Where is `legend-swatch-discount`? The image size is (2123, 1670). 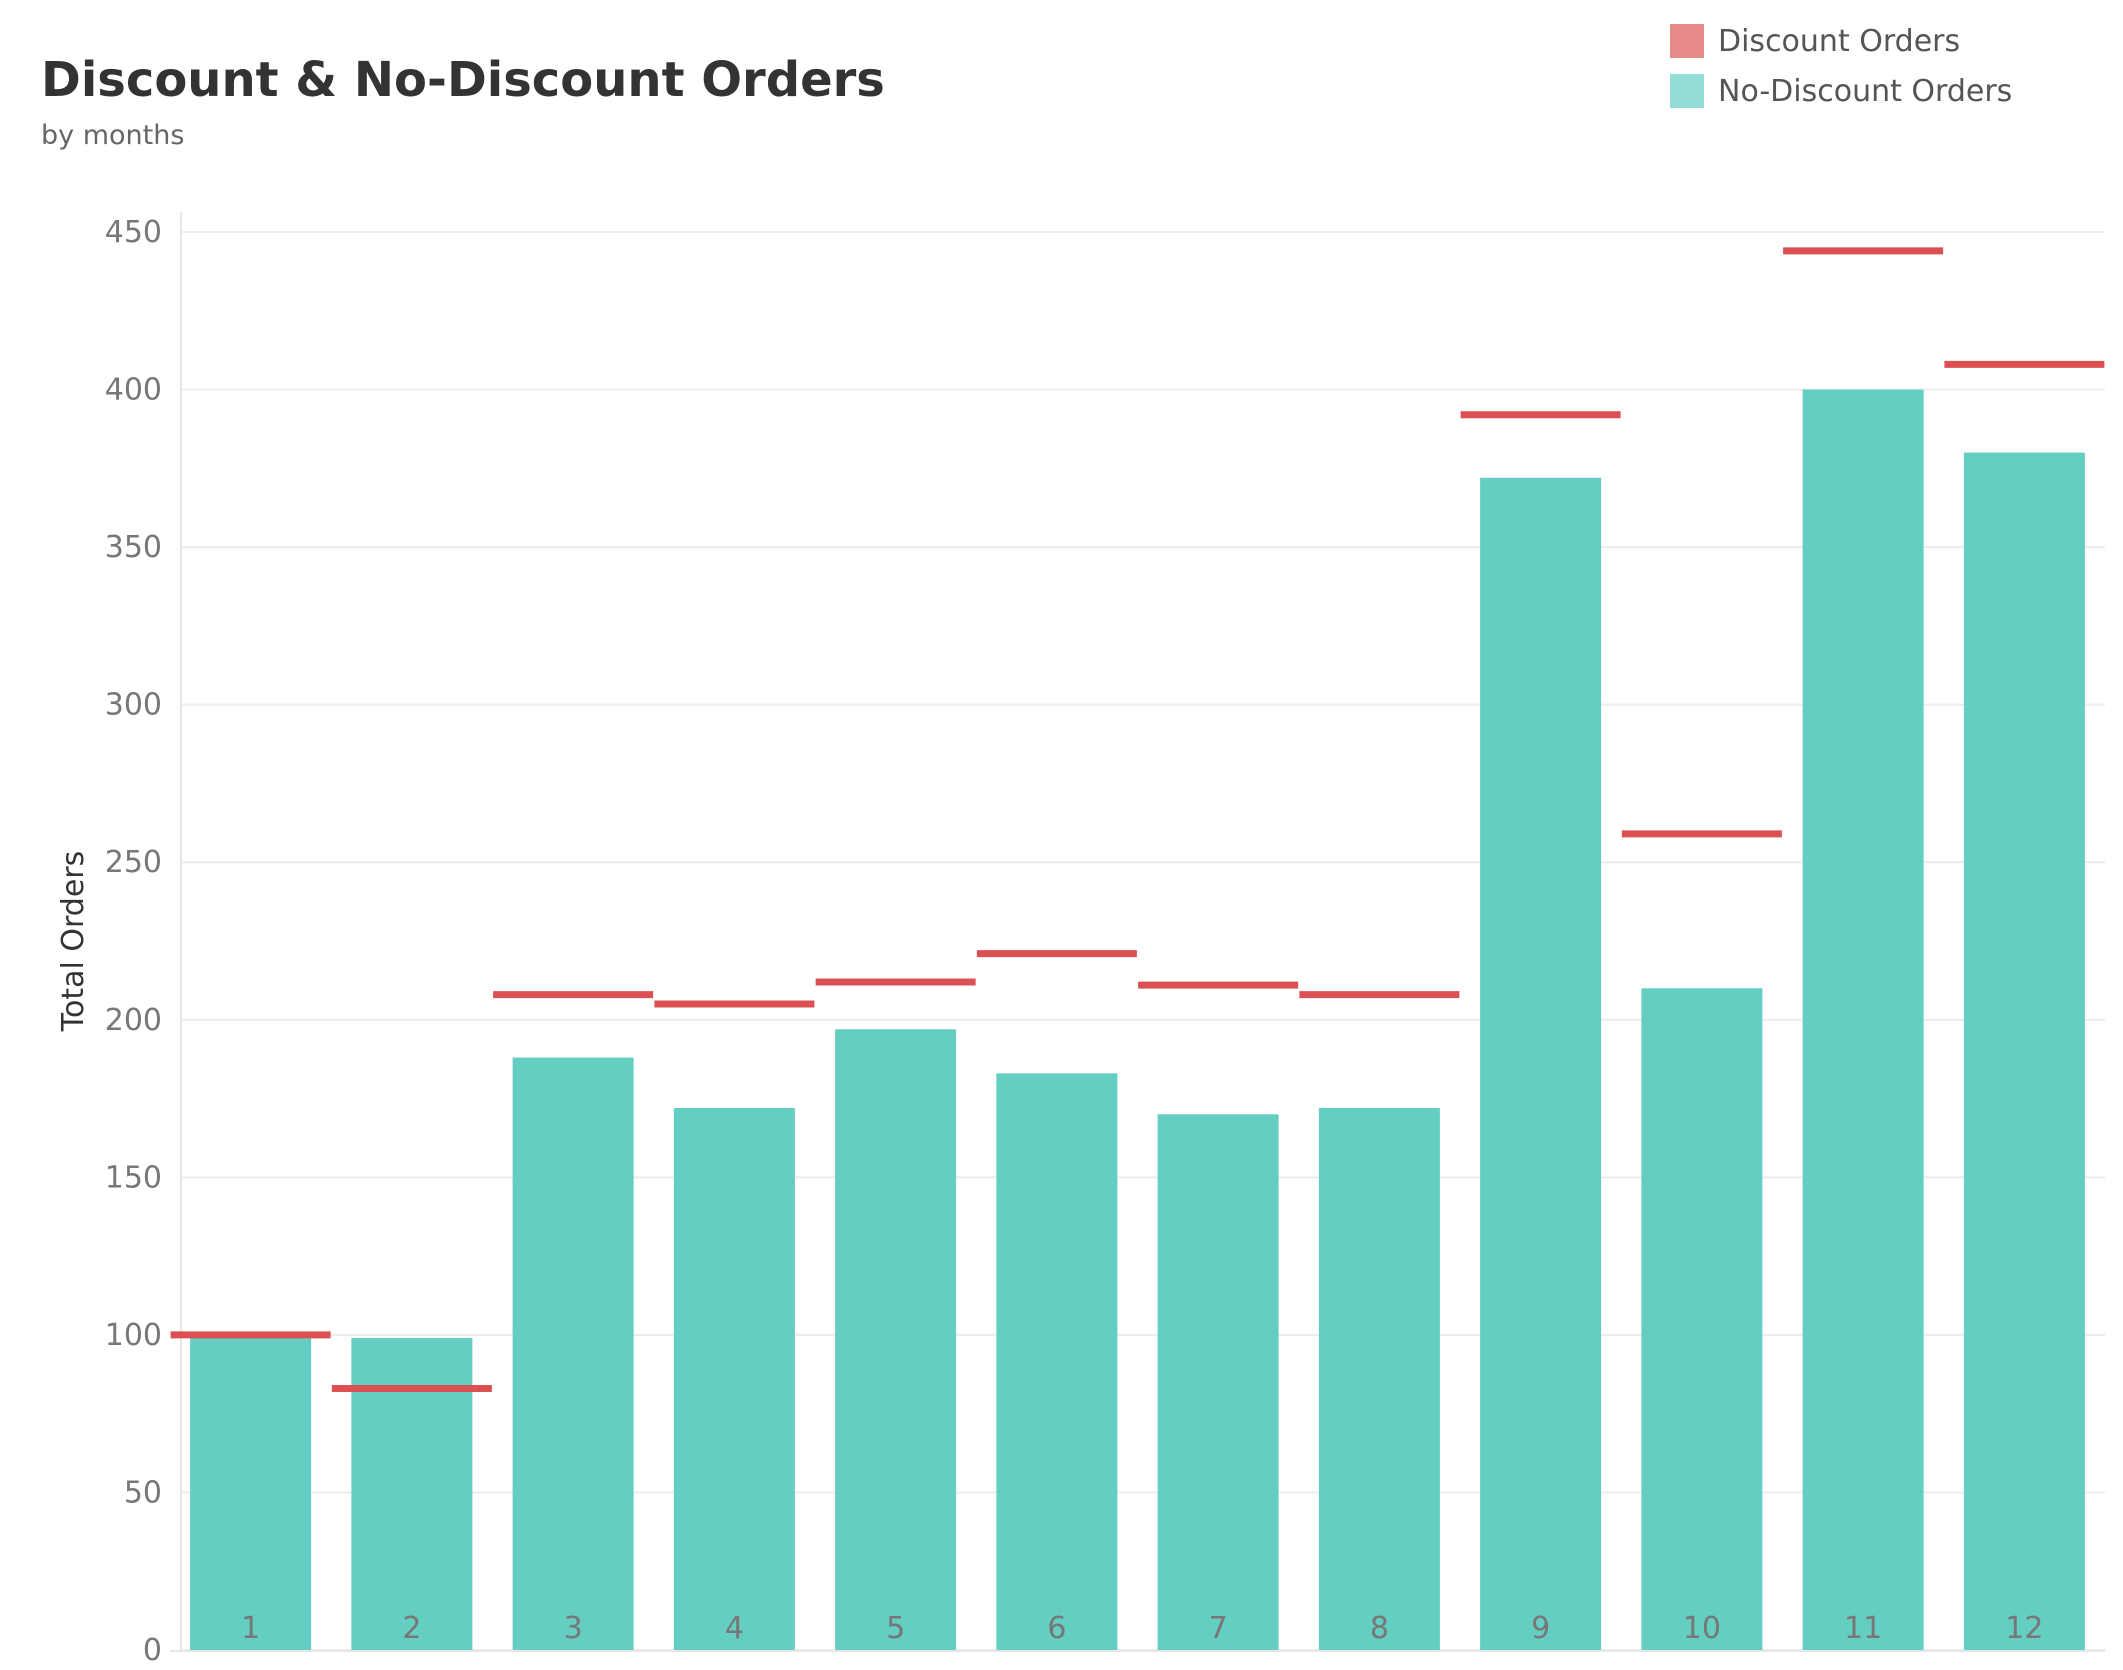 legend-swatch-discount is located at coordinates (1687, 41).